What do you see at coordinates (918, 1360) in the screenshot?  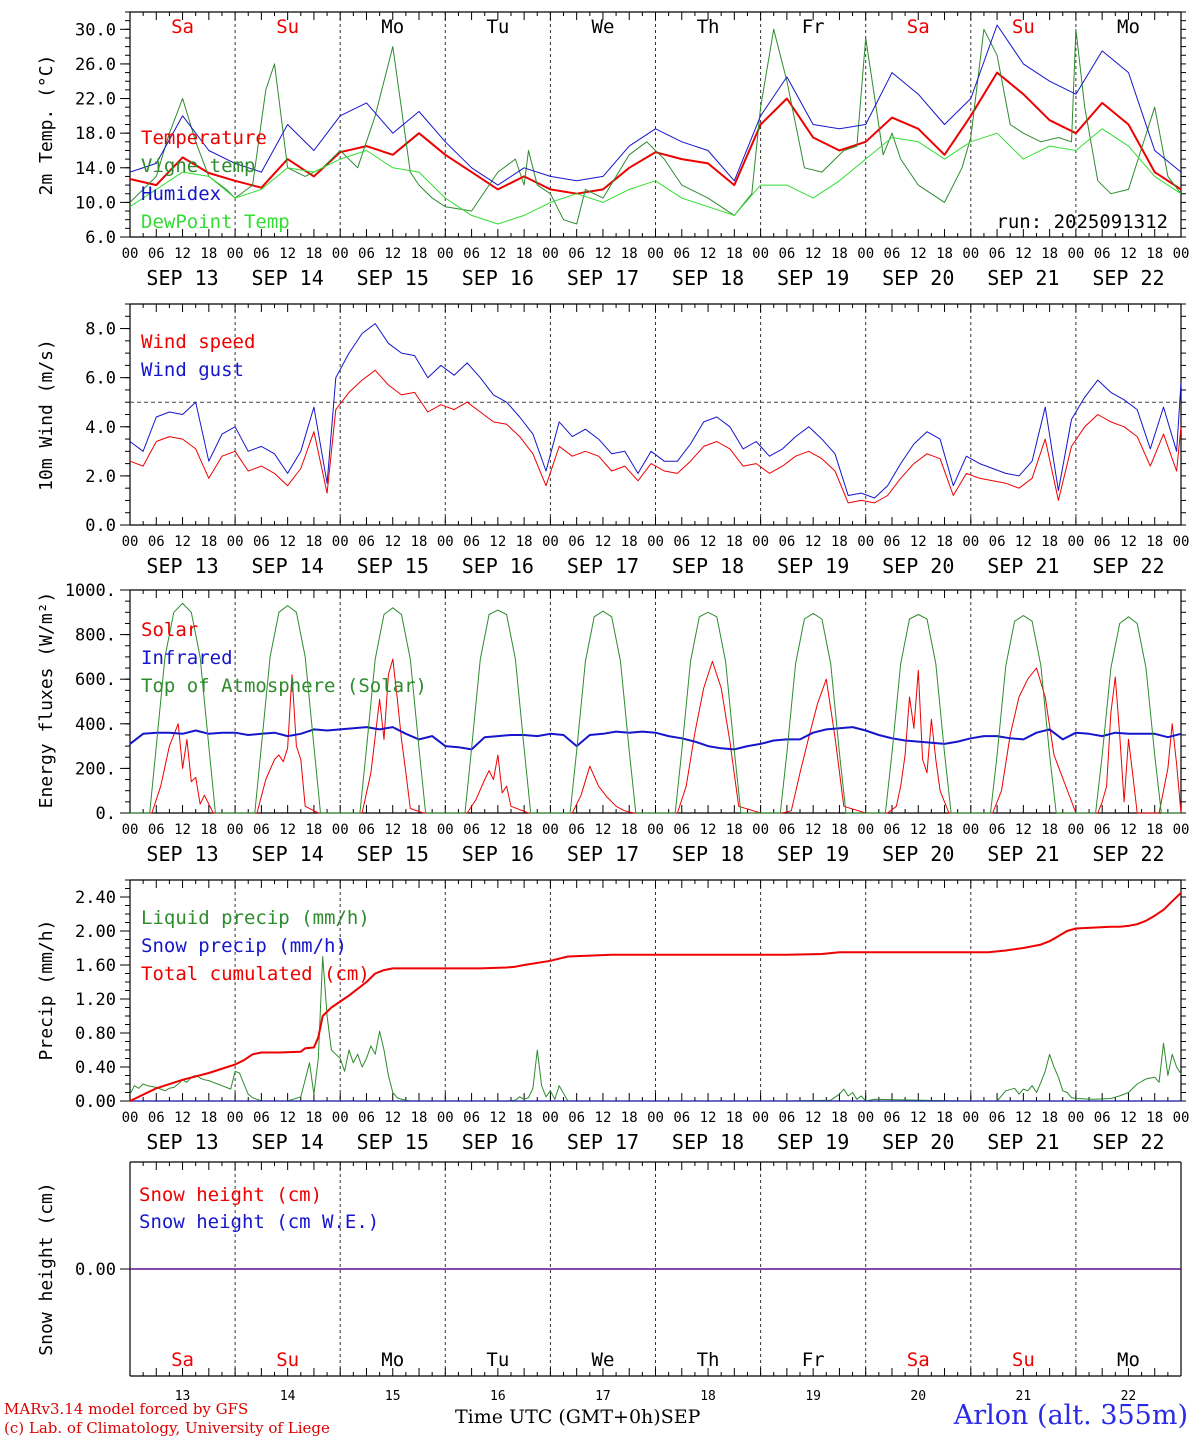 I see `weekday-label-bottom: Sa` at bounding box center [918, 1360].